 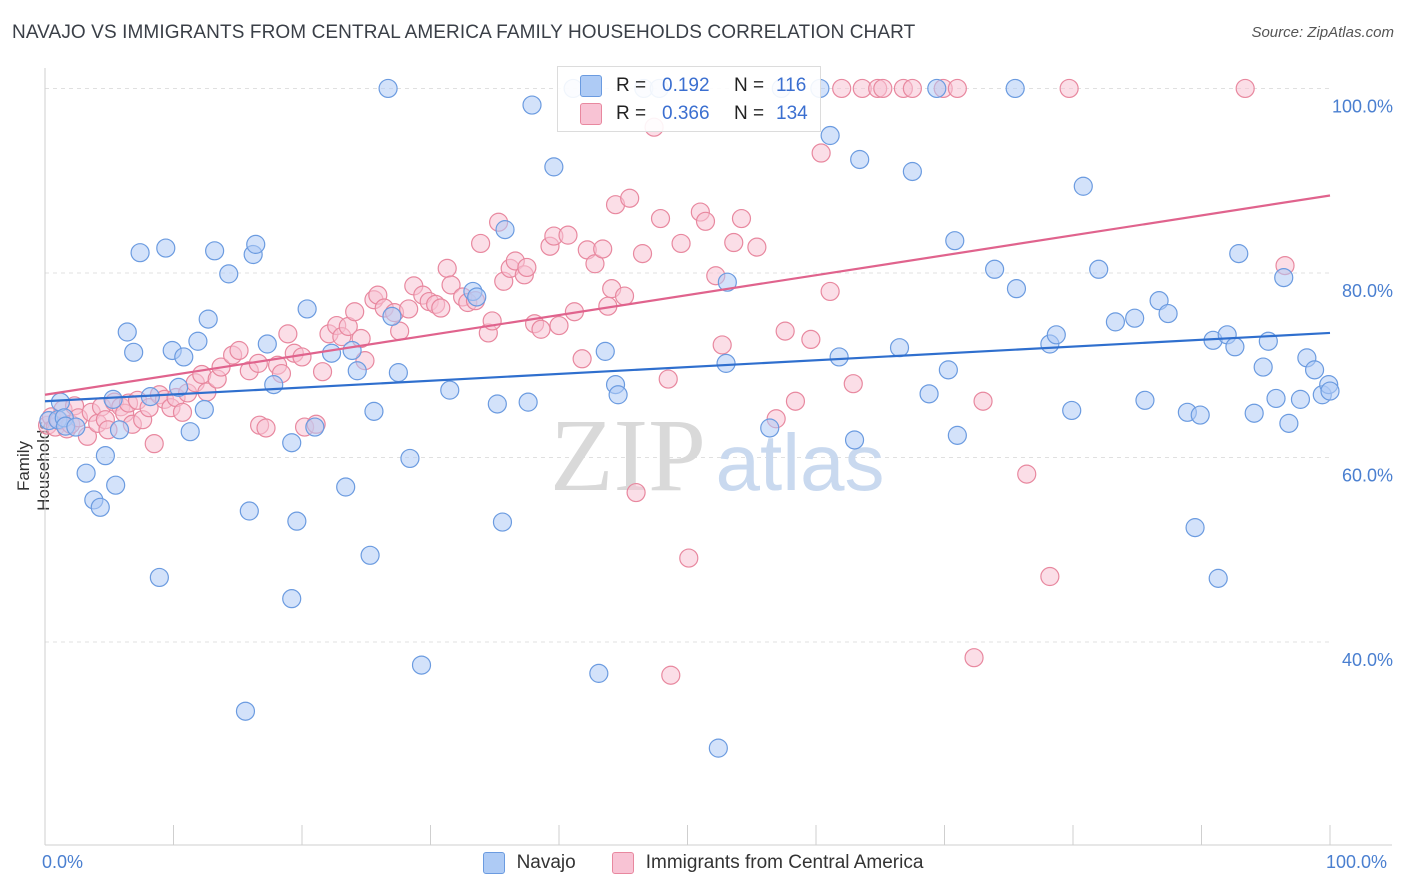 What do you see at coordinates (63, 862) in the screenshot?
I see `x-tick-label-min: 0.0%` at bounding box center [63, 862].